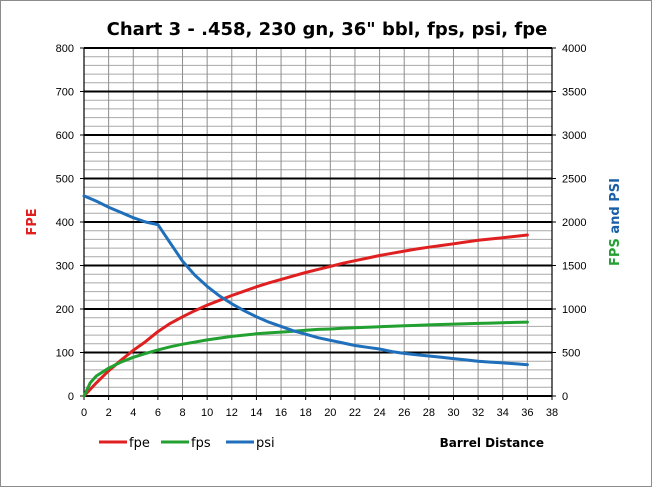 Image resolution: width=652 pixels, height=488 pixels. I want to click on x-tick-label: 6, so click(158, 413).